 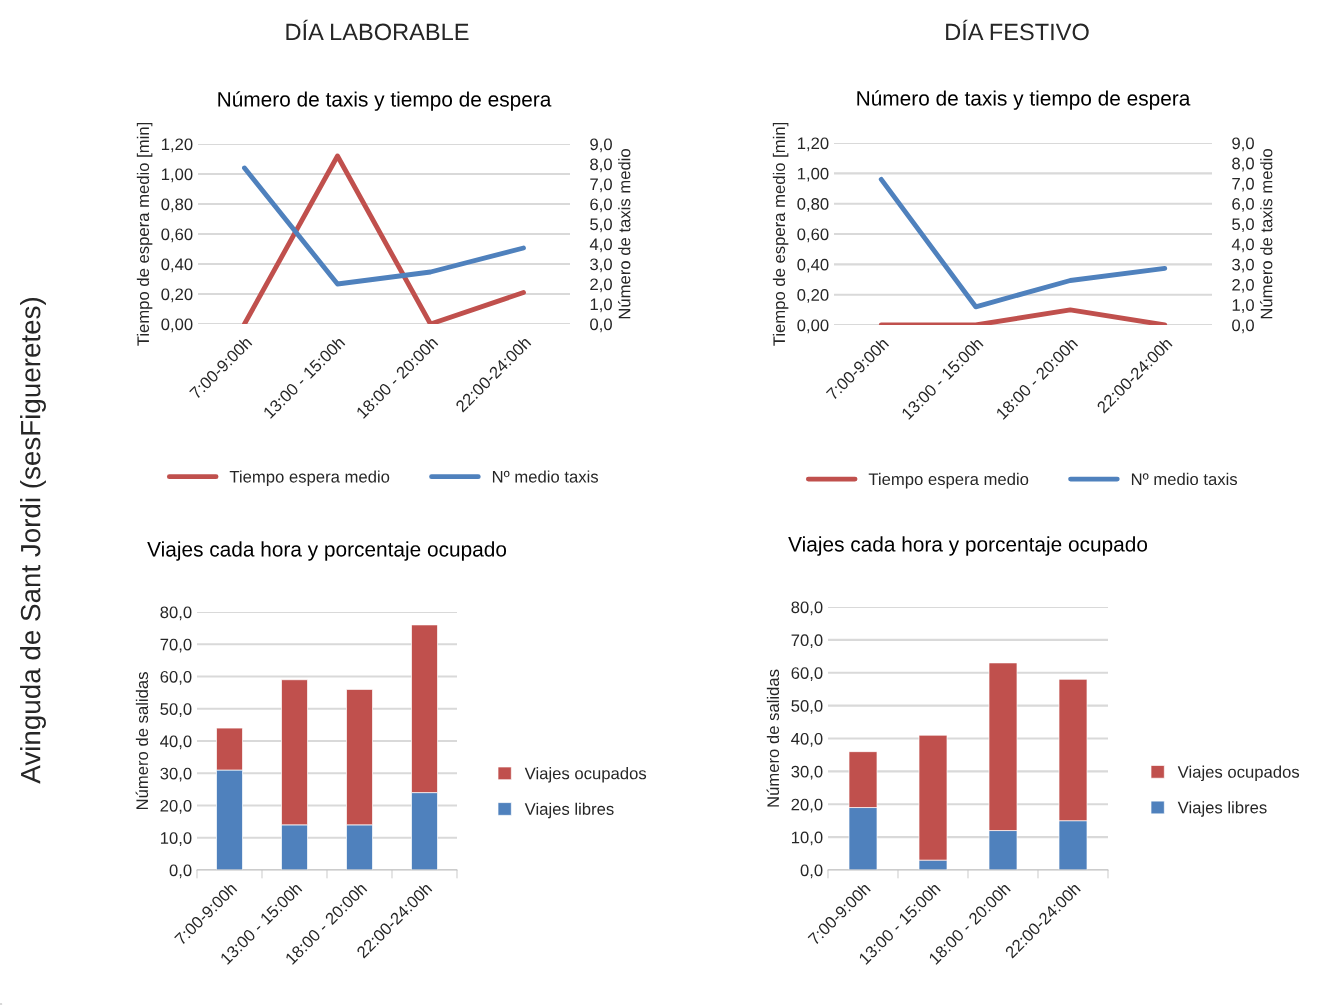 I want to click on text: Avinguda de Sant Jordi (sesFigueretes), so click(x=33, y=540).